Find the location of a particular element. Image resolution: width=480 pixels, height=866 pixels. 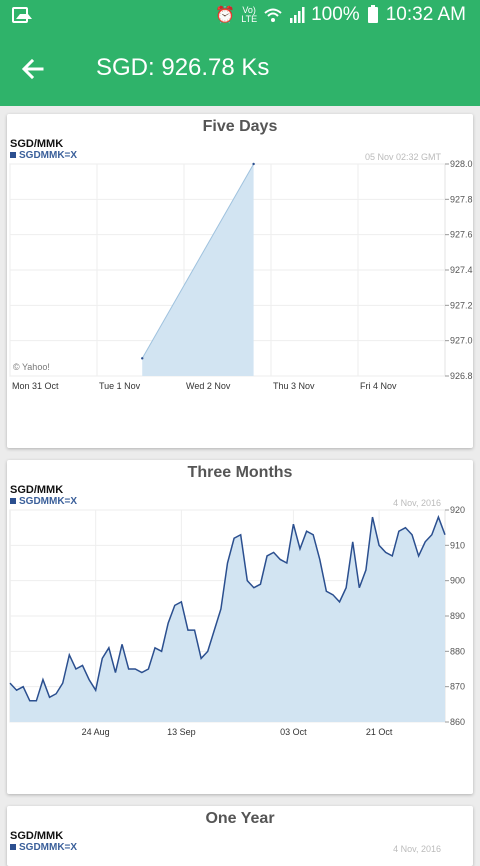

app-bar: SGD: 926.78 Ks is located at coordinates (240, 69).